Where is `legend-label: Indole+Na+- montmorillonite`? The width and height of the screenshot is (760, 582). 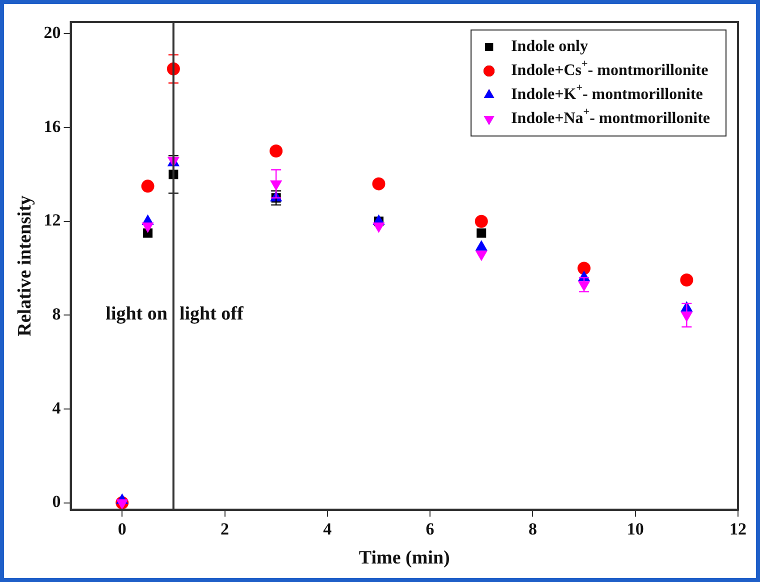
legend-label: Indole+Na+- montmorillonite is located at coordinates (610, 117).